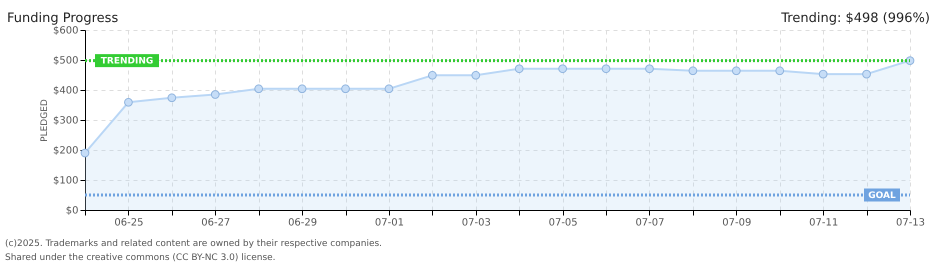  I want to click on ref-line-label: GOAL, so click(882, 196).